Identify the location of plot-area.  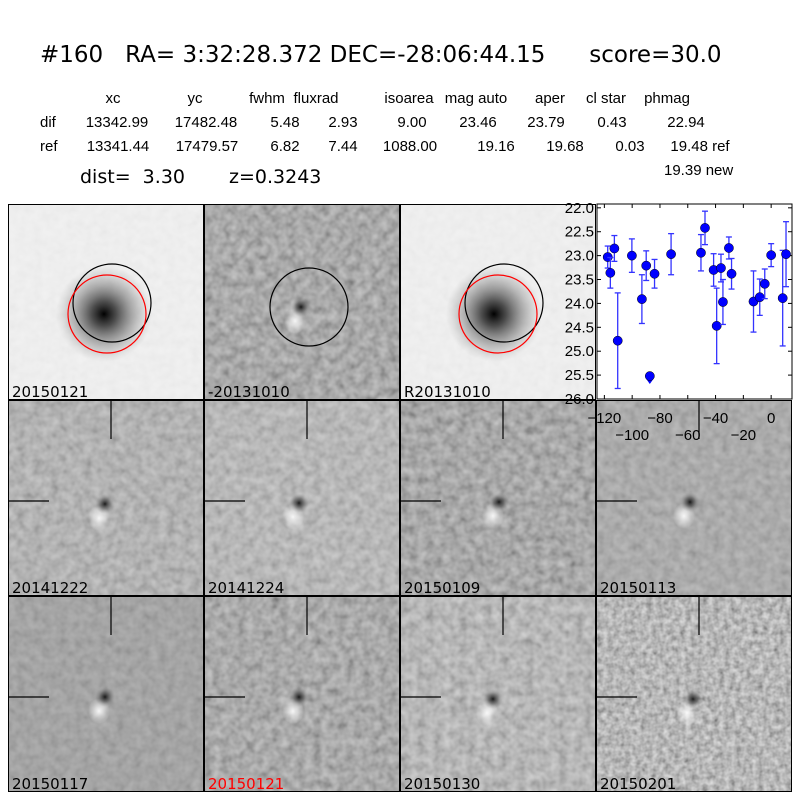
(694, 301).